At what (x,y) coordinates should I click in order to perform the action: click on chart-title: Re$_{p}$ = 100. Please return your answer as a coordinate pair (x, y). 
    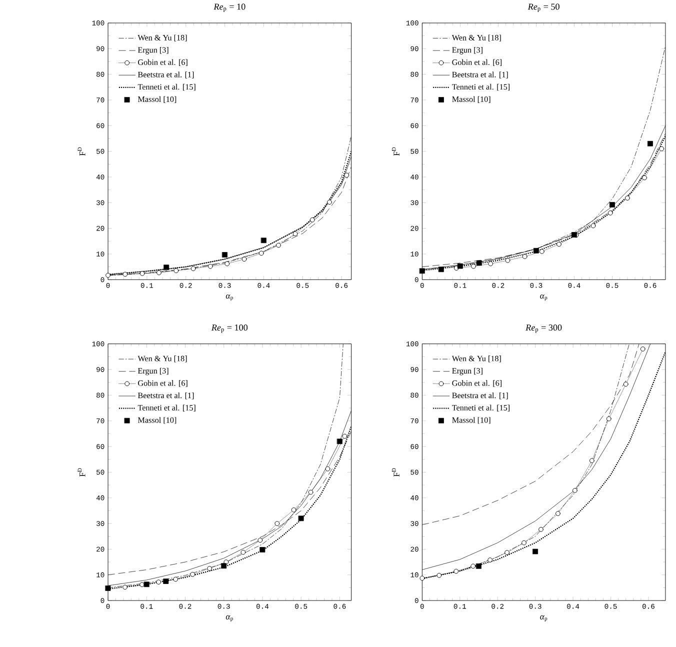
    Looking at the image, I should click on (229, 328).